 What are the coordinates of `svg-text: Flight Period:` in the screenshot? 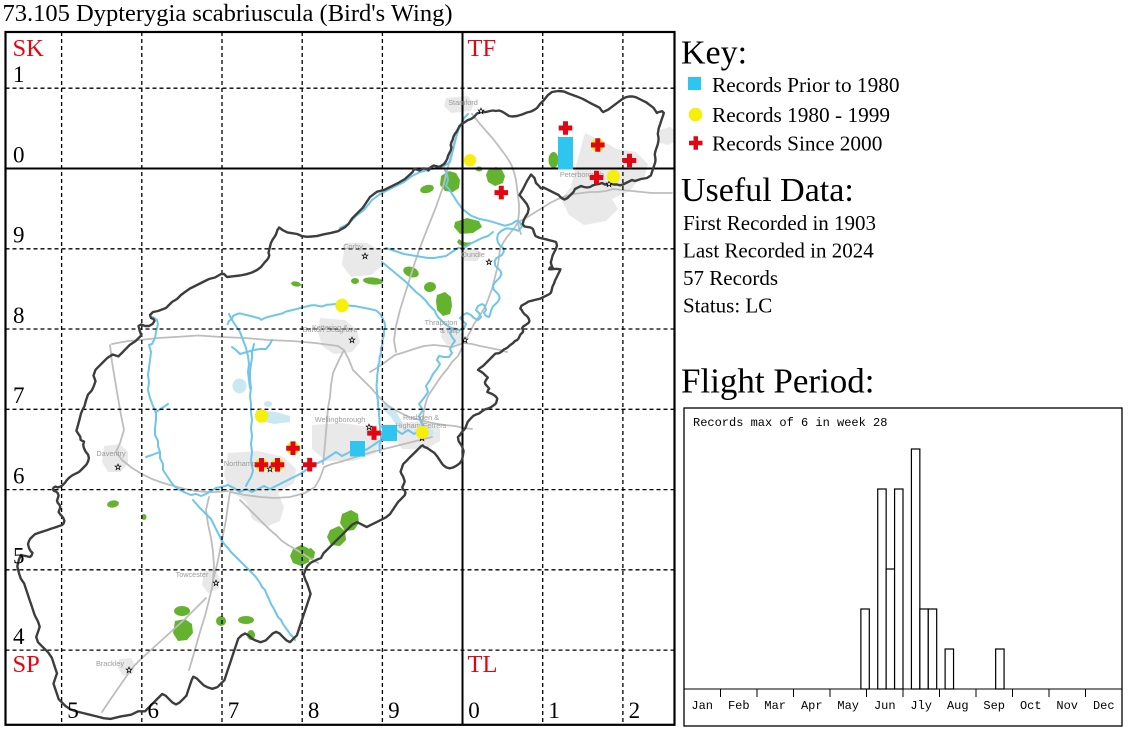 It's located at (778, 381).